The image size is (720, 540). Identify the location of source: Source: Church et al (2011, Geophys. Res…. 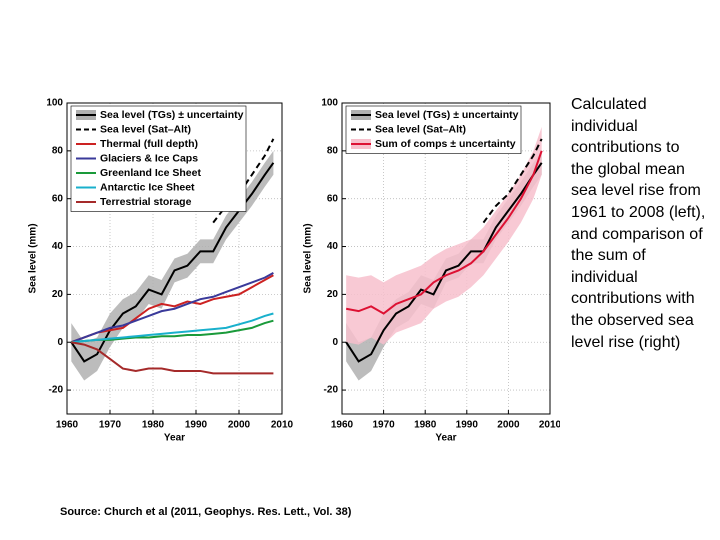
(206, 512).